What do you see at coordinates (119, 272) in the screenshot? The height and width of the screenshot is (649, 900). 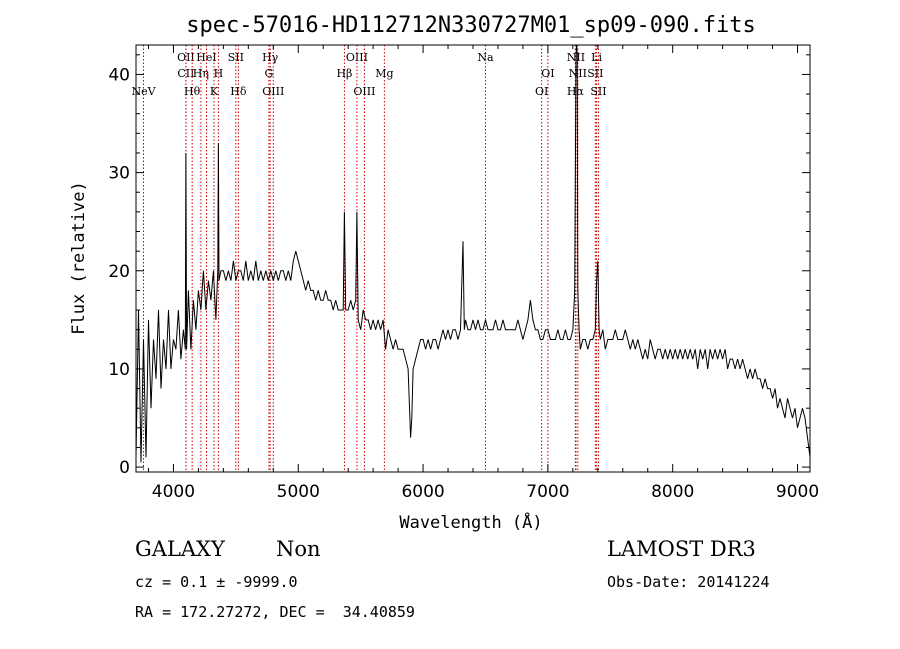 I see `y-tick-label-2: 20` at bounding box center [119, 272].